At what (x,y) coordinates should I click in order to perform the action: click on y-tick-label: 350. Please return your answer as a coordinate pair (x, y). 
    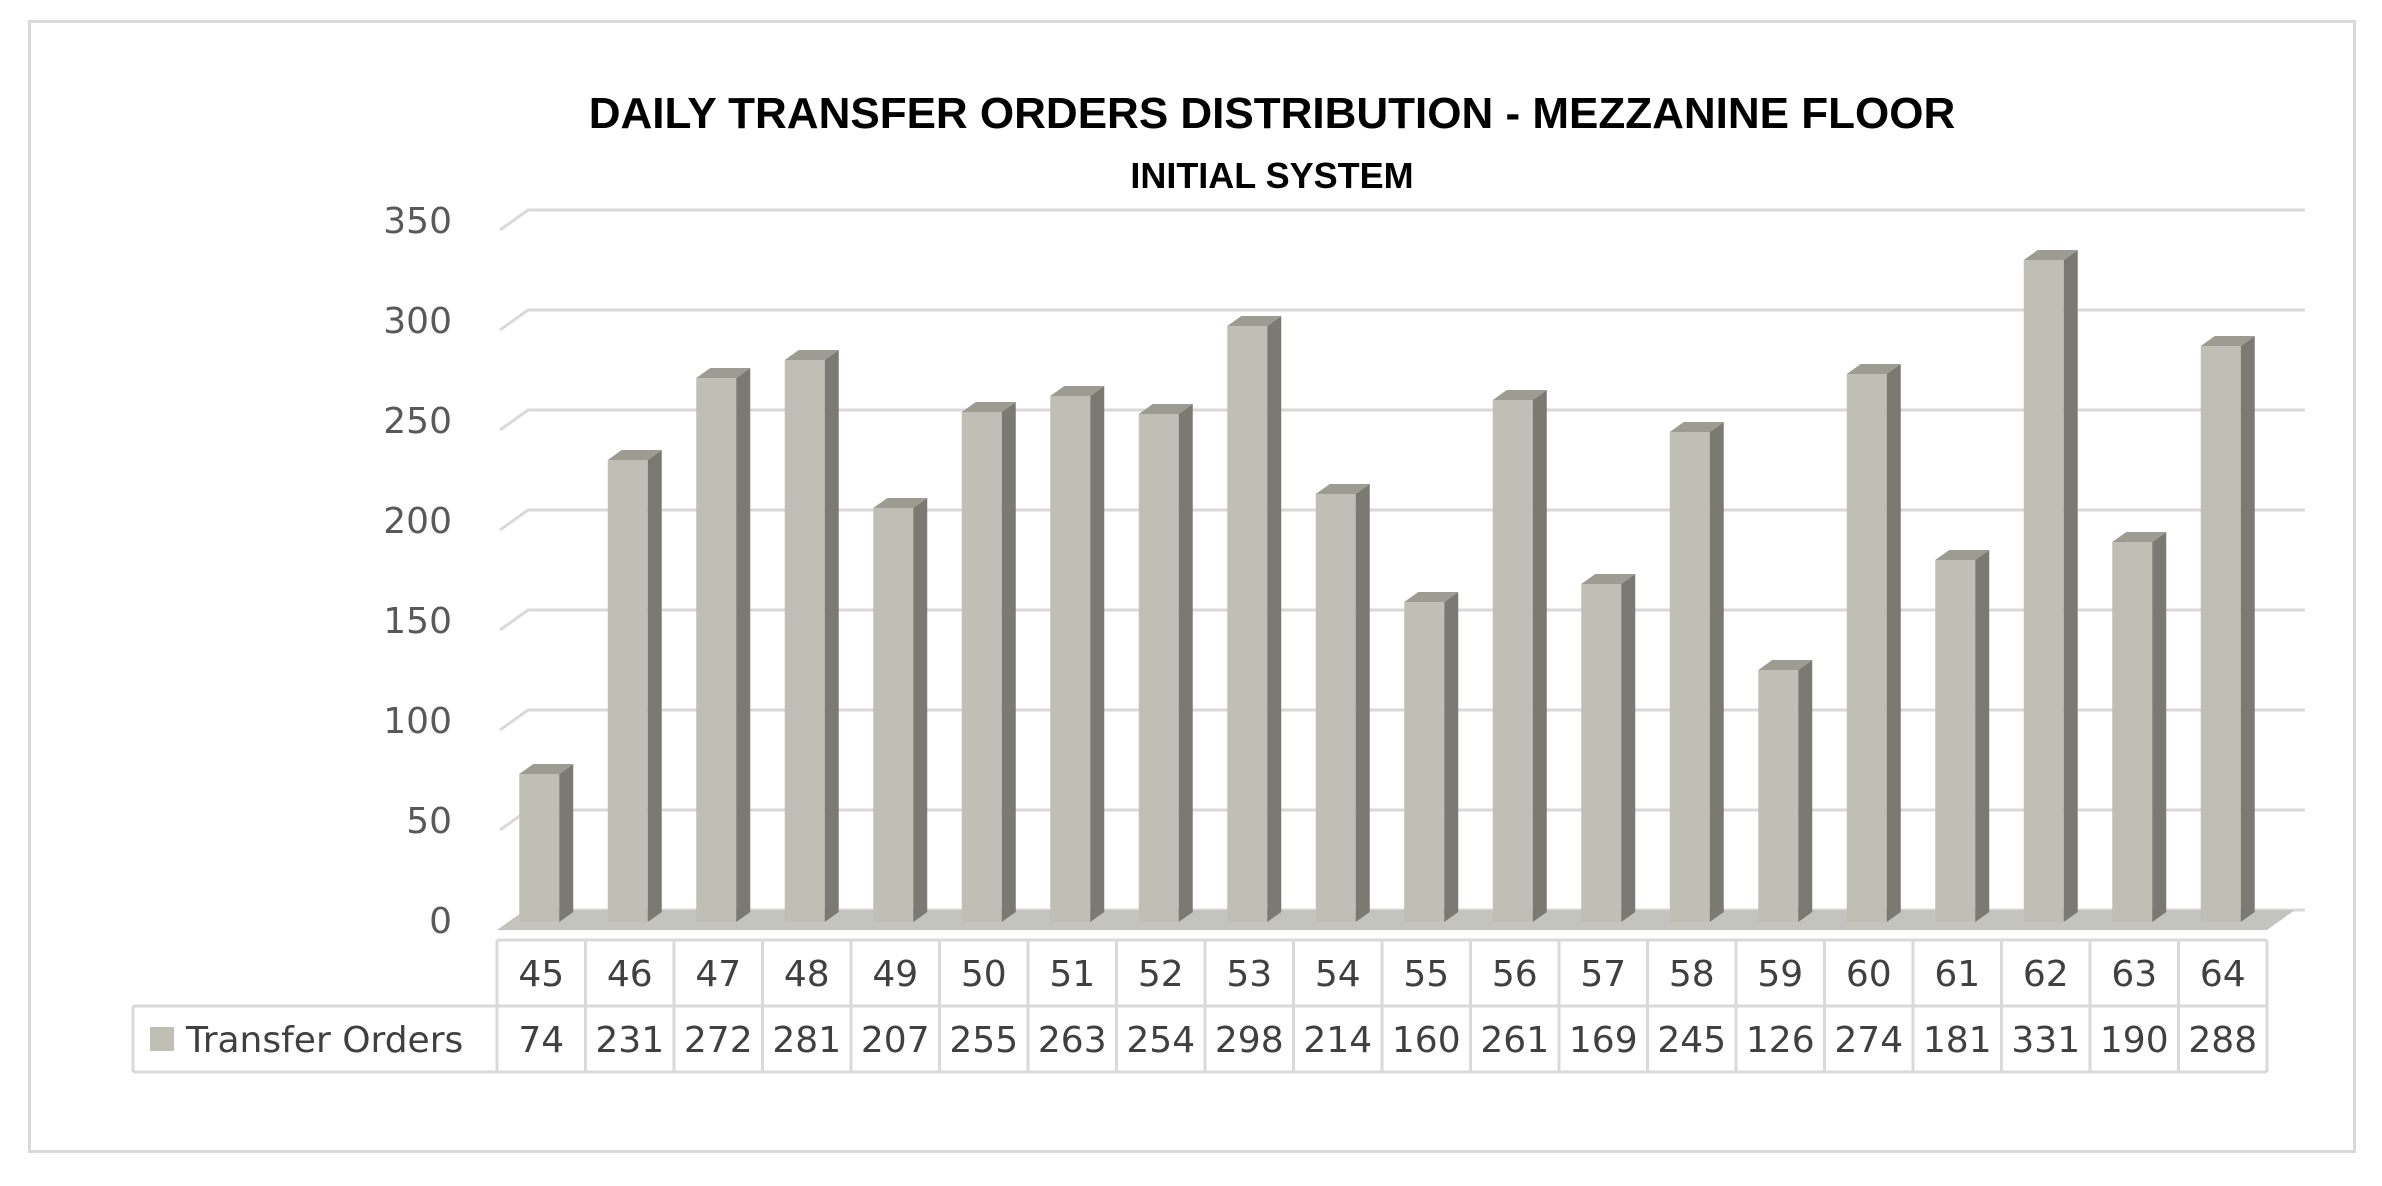
    Looking at the image, I should click on (417, 221).